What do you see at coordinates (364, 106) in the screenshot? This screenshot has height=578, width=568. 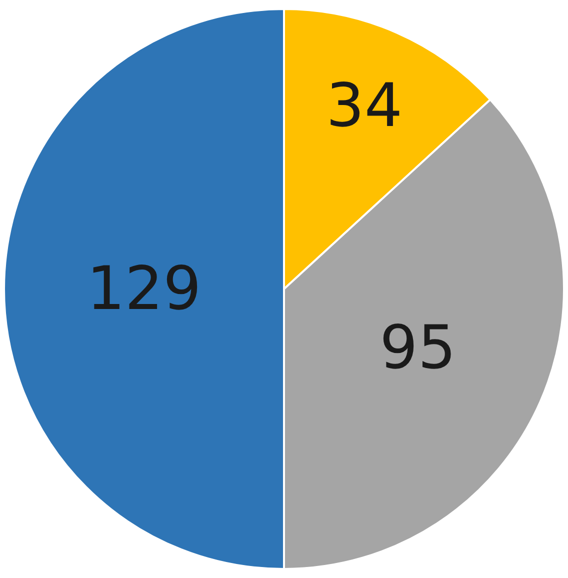 I see `data-label: 34` at bounding box center [364, 106].